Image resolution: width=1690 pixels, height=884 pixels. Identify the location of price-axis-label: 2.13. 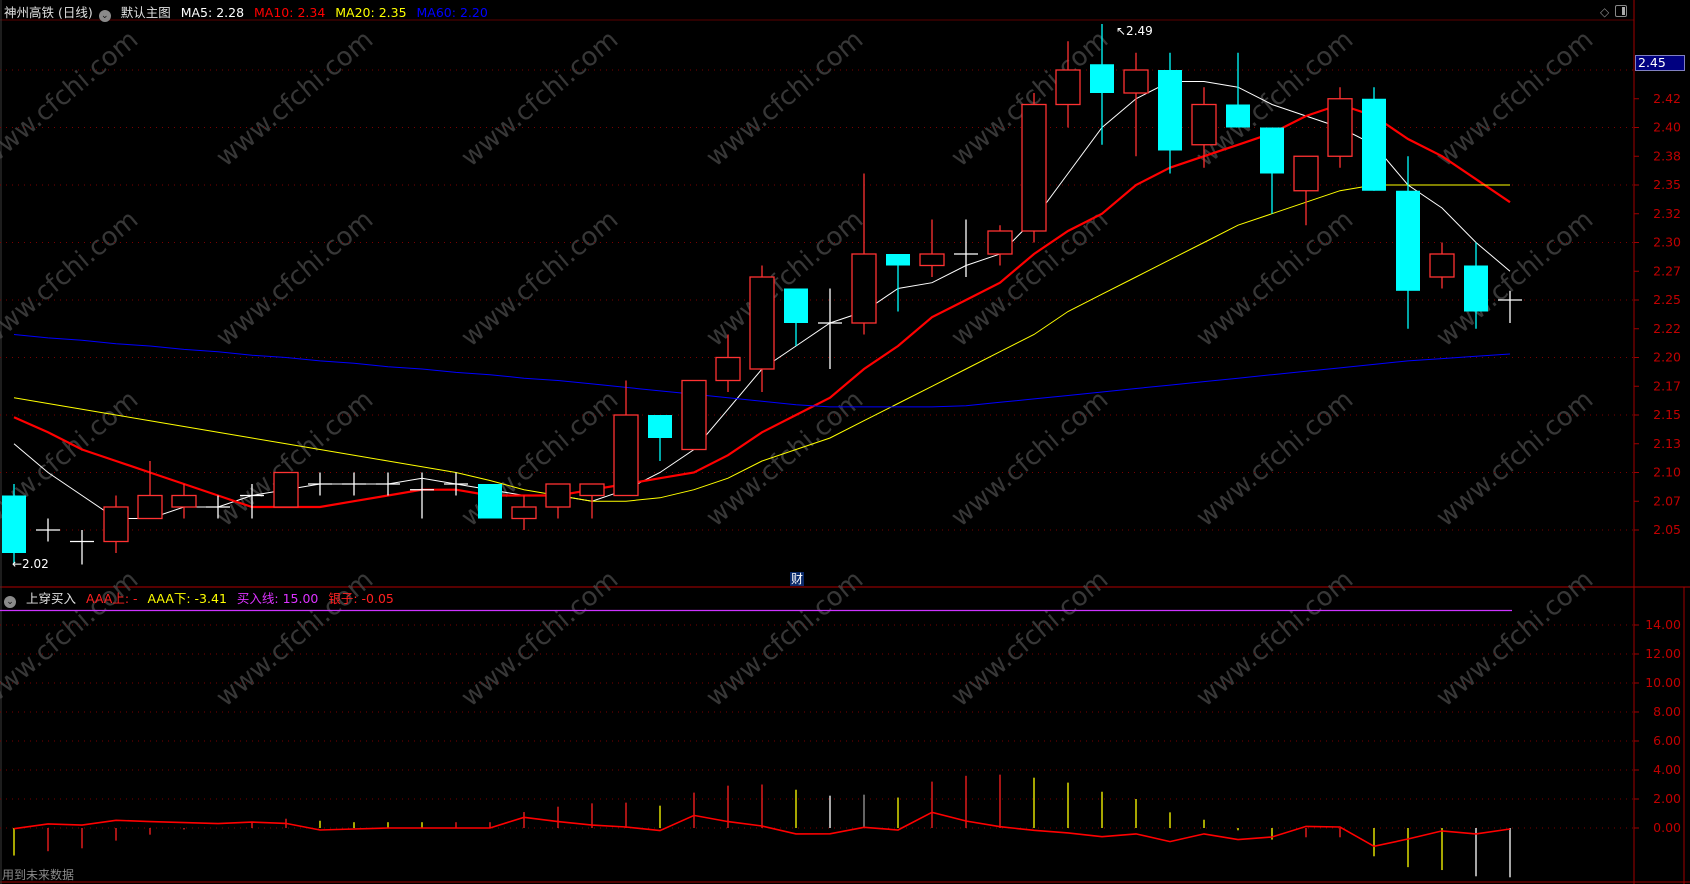
(1667, 443).